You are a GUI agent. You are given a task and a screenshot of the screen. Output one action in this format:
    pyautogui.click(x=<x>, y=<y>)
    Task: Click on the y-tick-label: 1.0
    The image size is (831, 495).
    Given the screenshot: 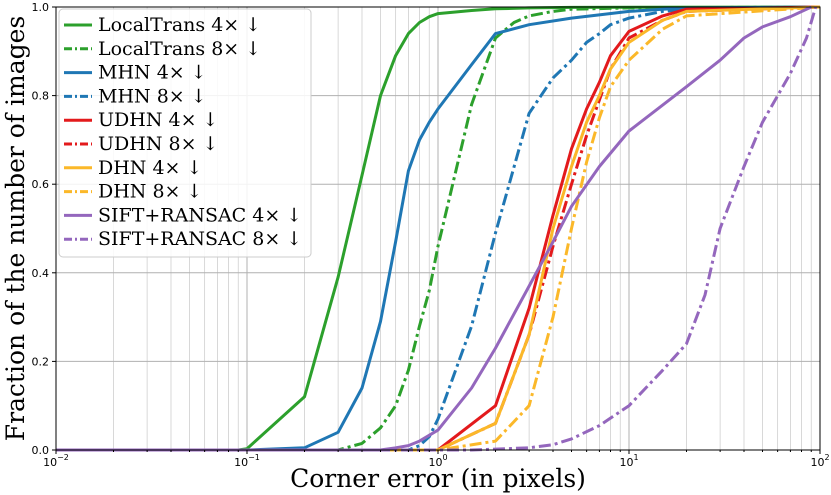 What is the action you would take?
    pyautogui.click(x=41, y=7)
    